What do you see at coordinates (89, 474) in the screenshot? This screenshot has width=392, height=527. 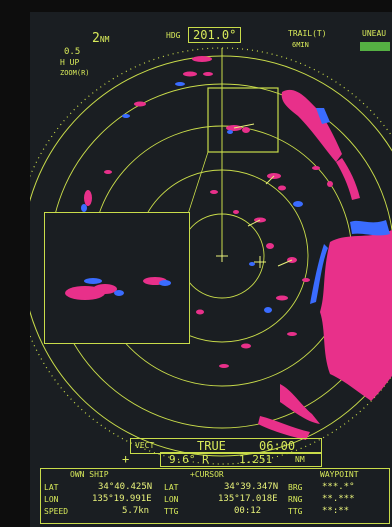 I see `own-ship-header: OWN SHIP` at bounding box center [89, 474].